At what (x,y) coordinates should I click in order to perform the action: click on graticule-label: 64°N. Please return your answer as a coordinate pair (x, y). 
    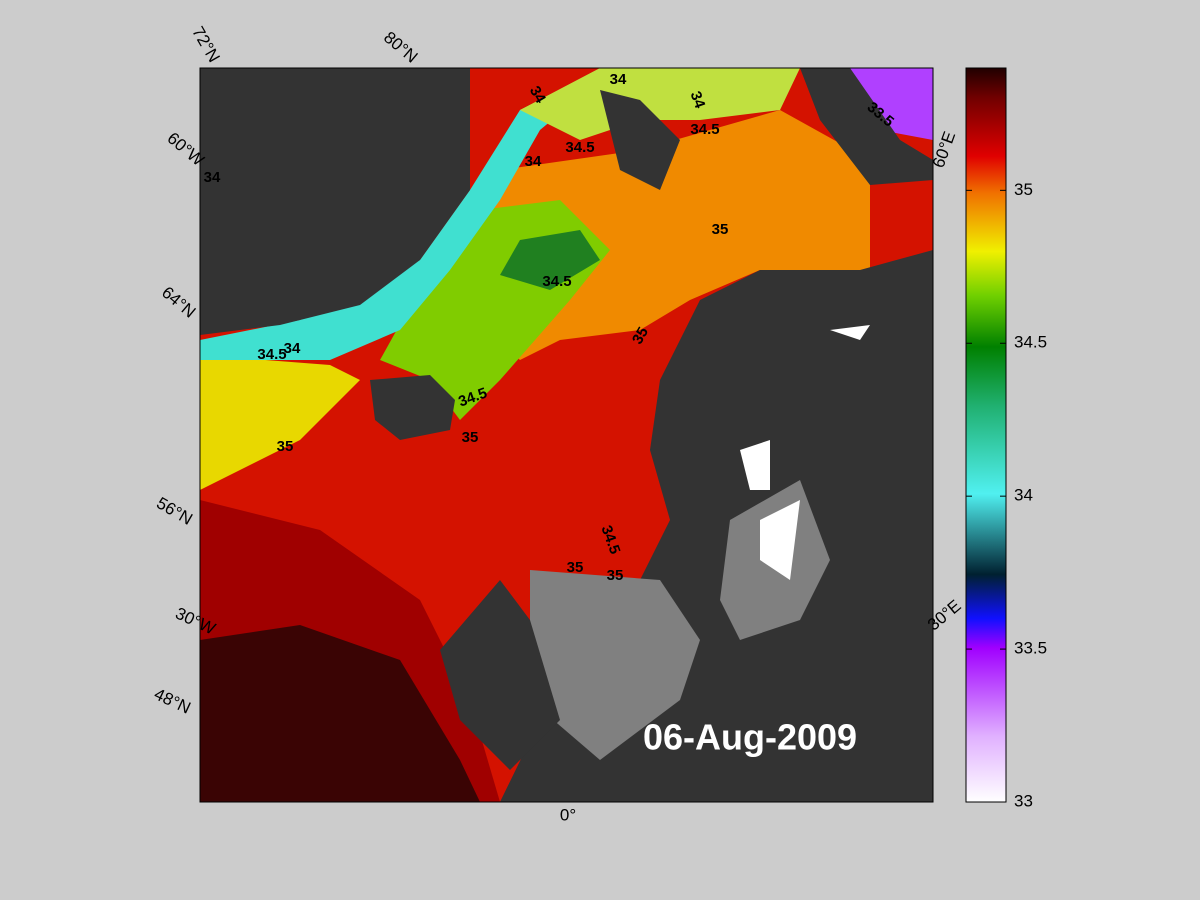
    Looking at the image, I should click on (178, 302).